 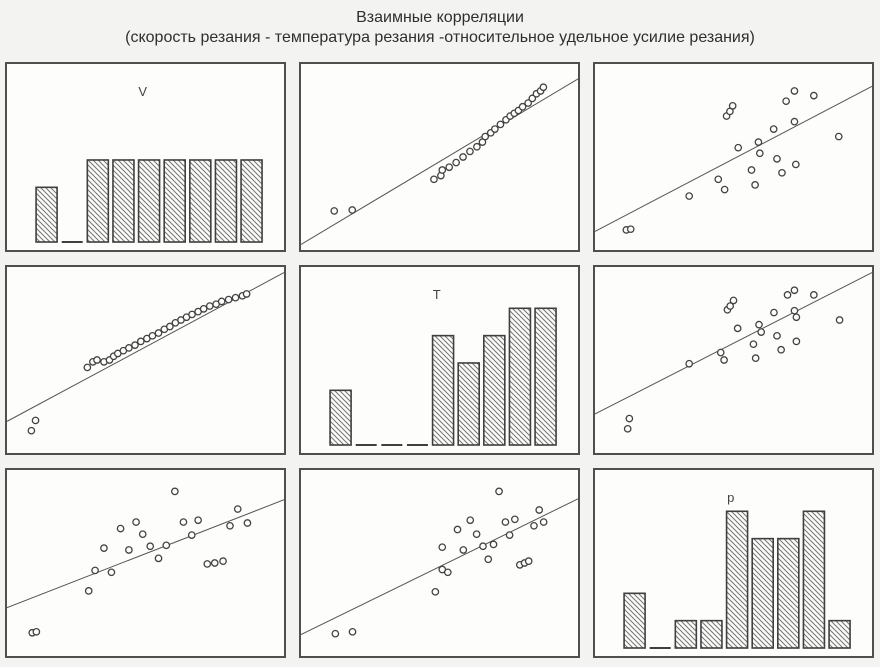 I want to click on scatter-v-vs-t, so click(x=439, y=161).